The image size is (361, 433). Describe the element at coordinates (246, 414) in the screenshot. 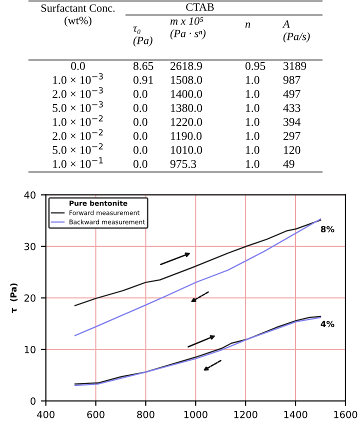

I see `x-tick-label: 1200` at that location.